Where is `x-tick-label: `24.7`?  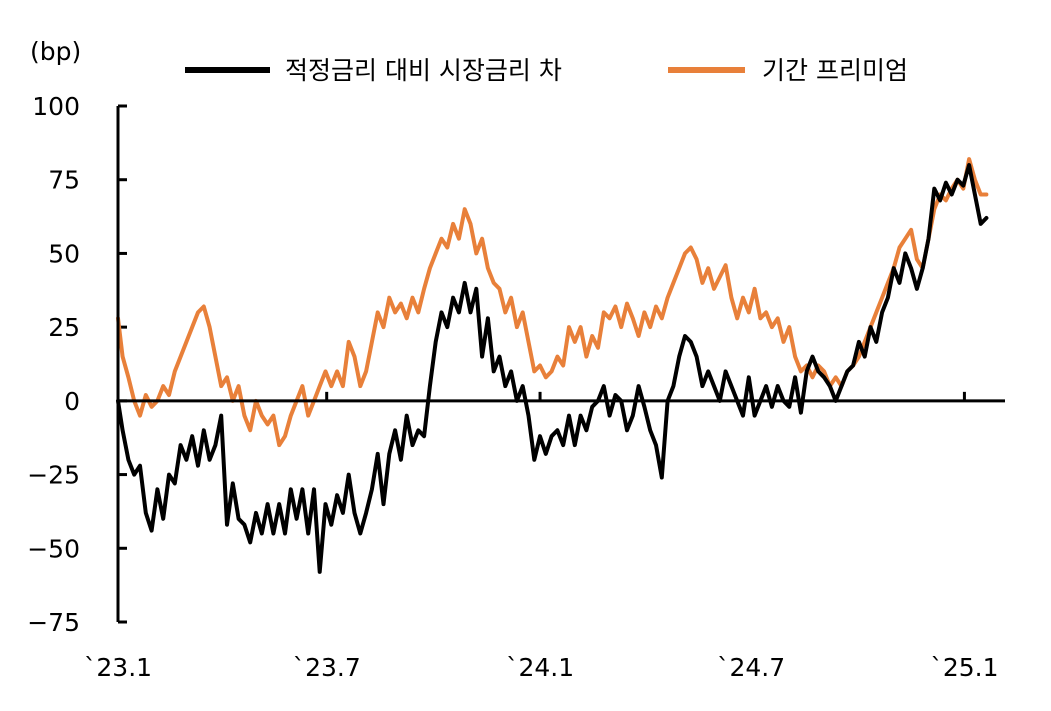
x-tick-label: `24.7 is located at coordinates (751, 667).